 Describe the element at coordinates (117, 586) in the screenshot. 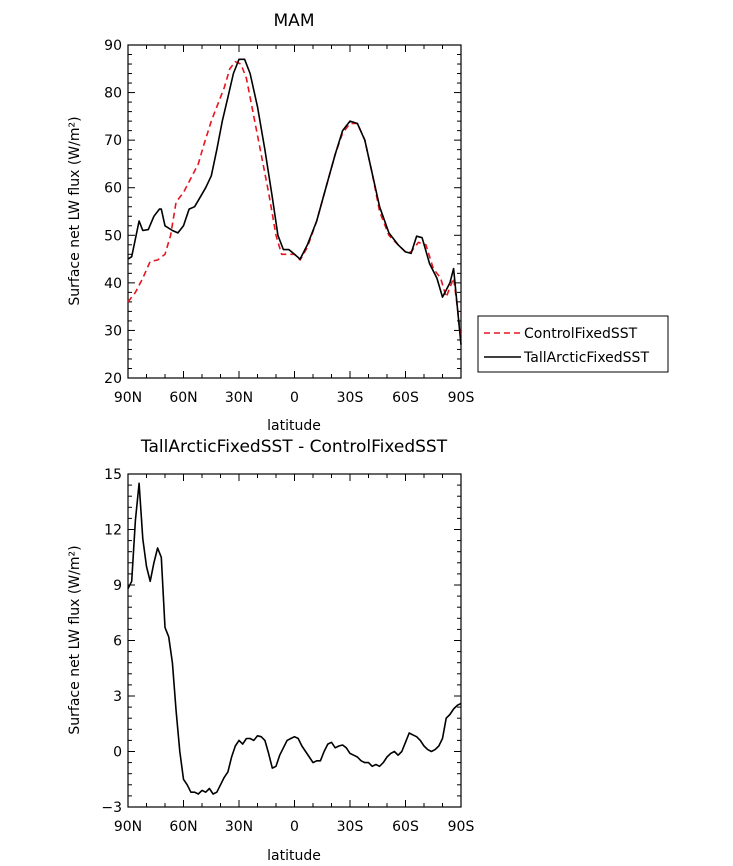

I see `y-tick-label: 9` at that location.